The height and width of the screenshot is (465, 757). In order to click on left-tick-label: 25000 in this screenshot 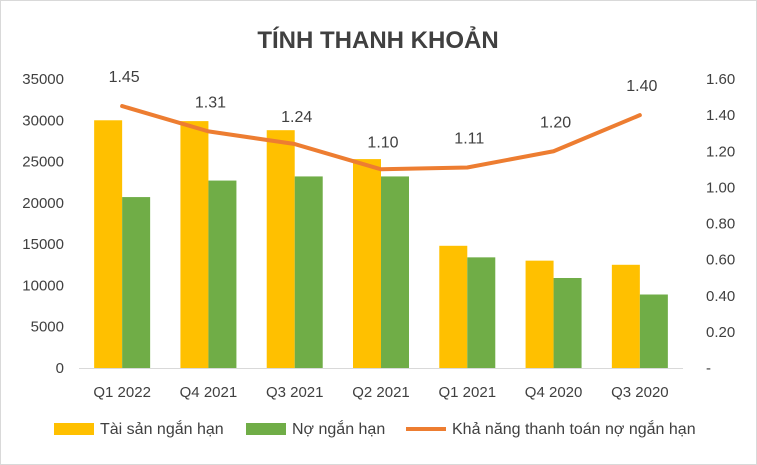, I will do `click(43, 162)`.